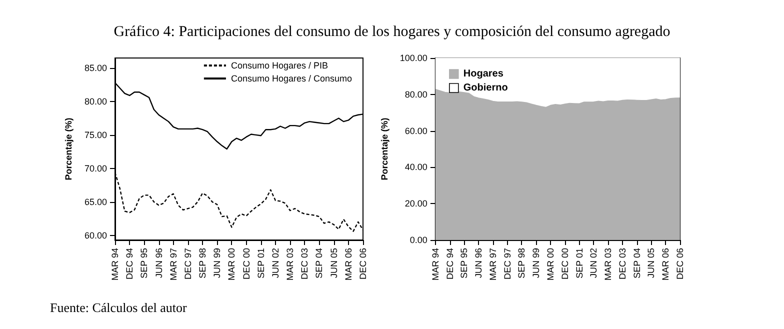 The height and width of the screenshot is (329, 784). What do you see at coordinates (95, 68) in the screenshot?
I see `y-tick-label: 85.00` at bounding box center [95, 68].